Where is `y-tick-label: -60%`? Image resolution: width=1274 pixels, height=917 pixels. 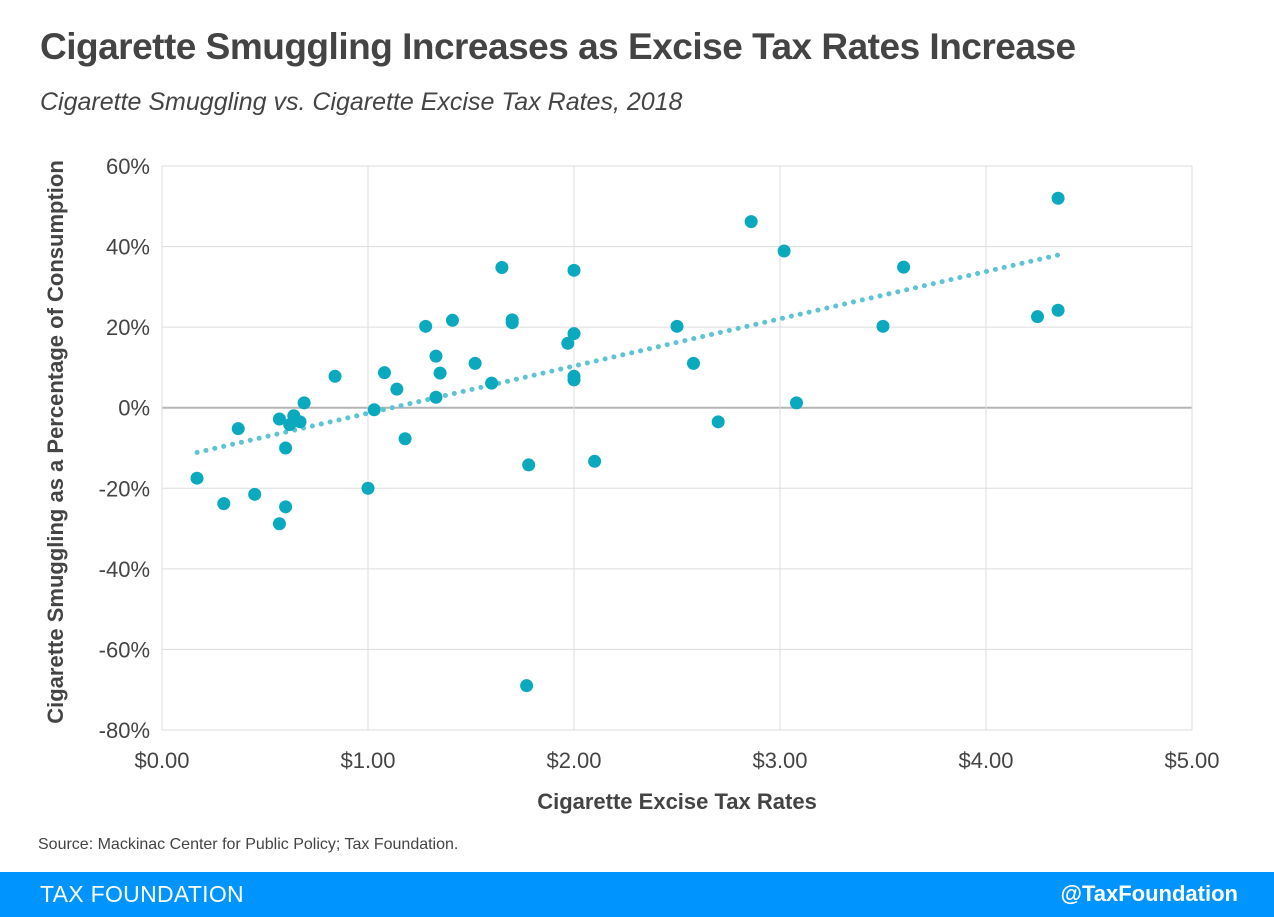
y-tick-label: -60% is located at coordinates (124, 649).